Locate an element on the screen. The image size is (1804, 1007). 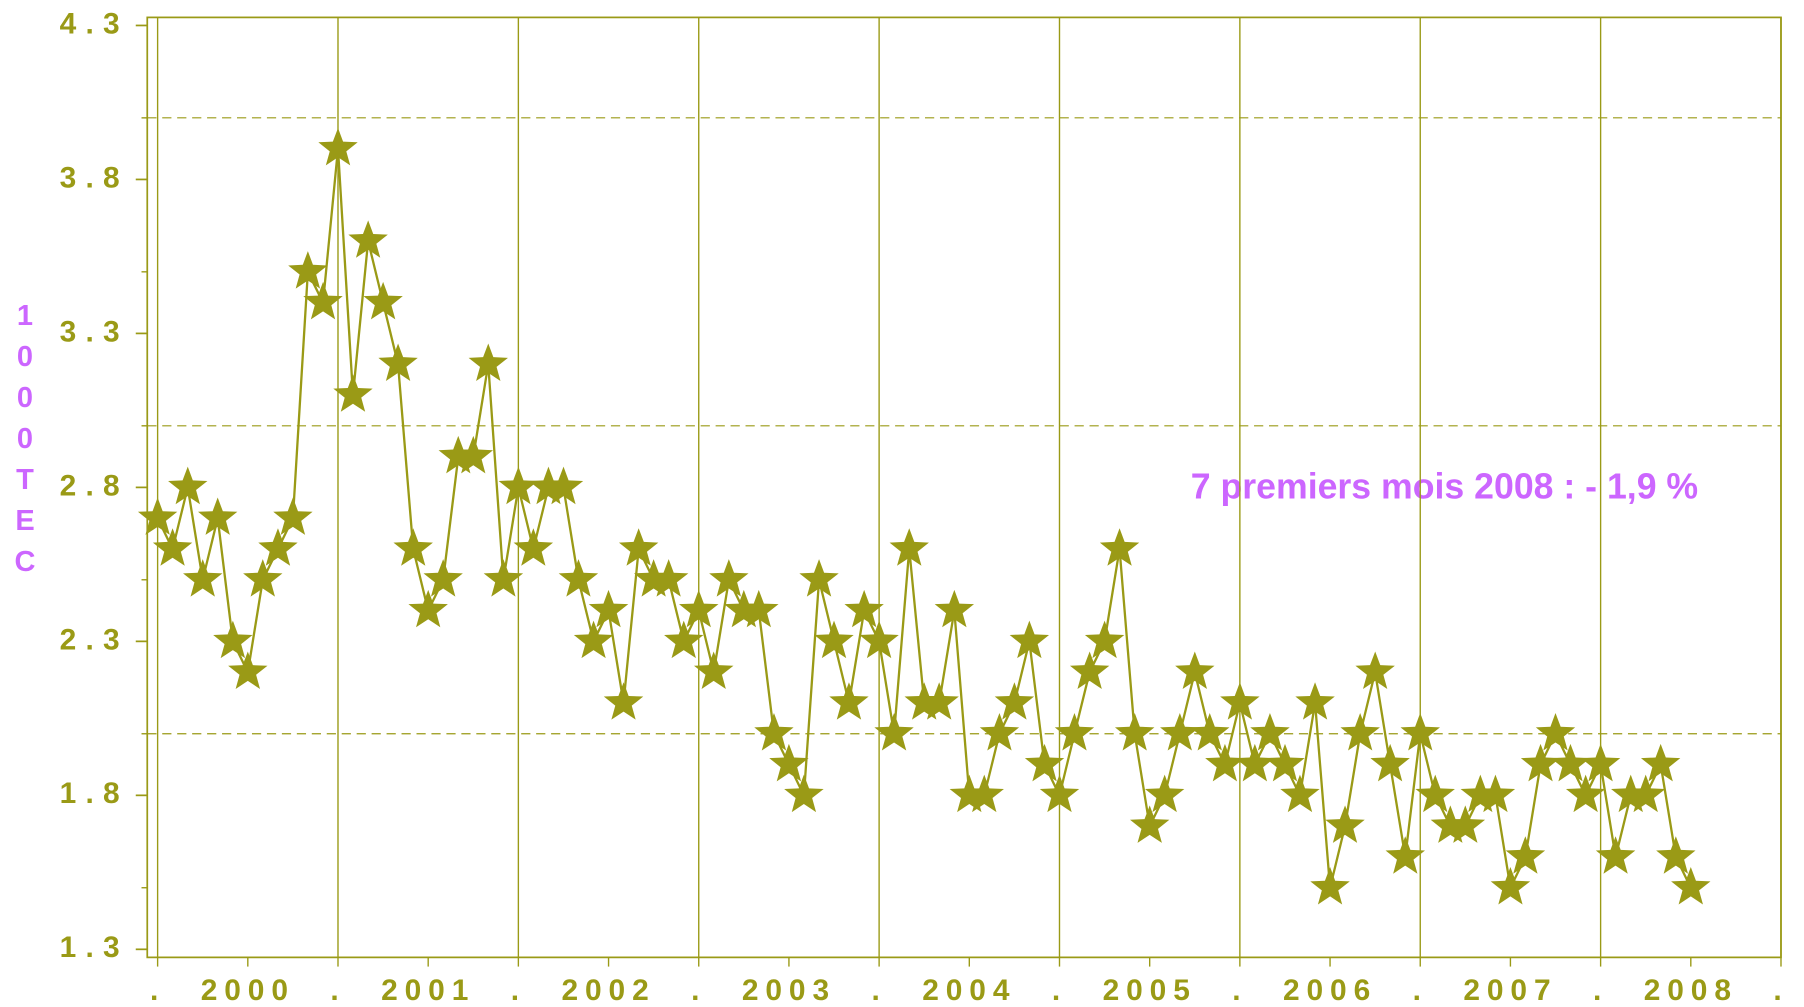
y-tick-label: 2.8 is located at coordinates (94, 485).